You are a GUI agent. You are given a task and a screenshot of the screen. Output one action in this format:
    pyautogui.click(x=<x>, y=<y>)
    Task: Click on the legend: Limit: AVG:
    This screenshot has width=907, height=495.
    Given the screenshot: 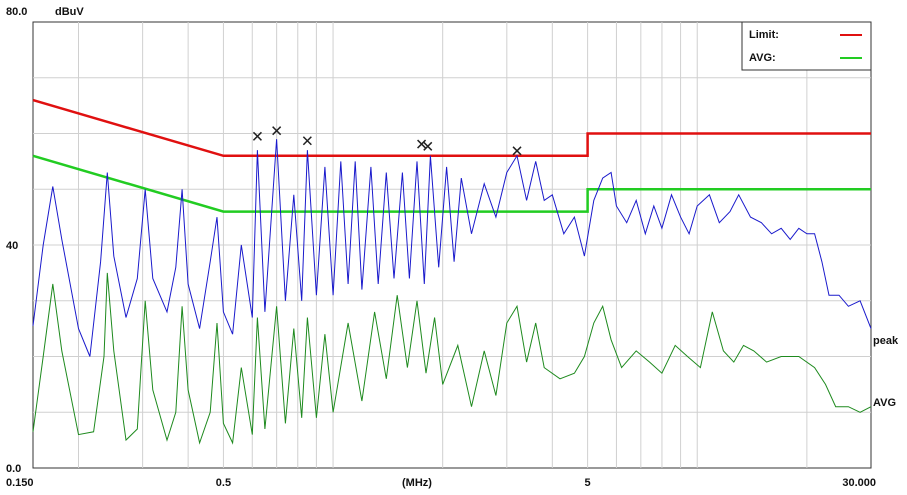 What is the action you would take?
    pyautogui.click(x=806, y=46)
    